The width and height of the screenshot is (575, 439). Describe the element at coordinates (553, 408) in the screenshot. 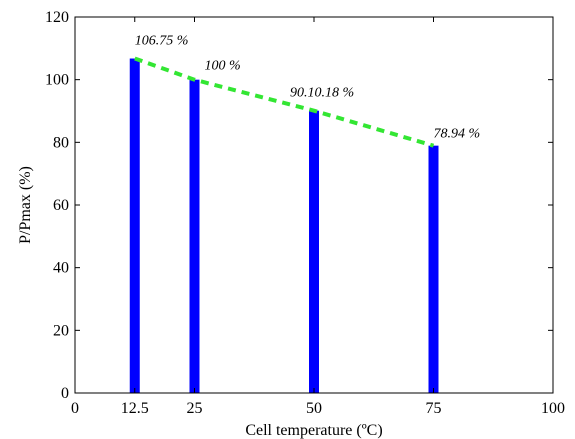

I see `x-tick-label-5: 100` at that location.